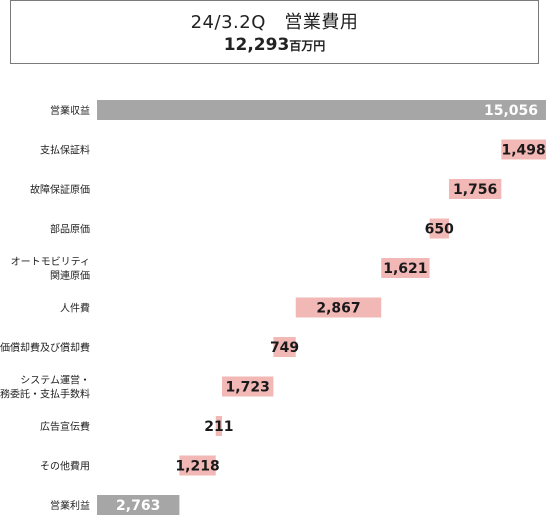  I want to click on category-label-0: 営業収益, so click(70, 110).